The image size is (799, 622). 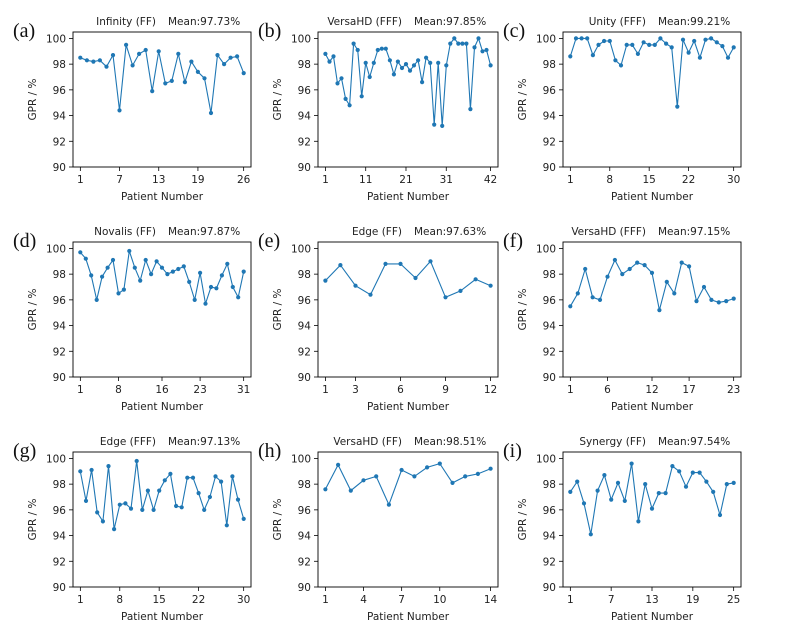 What do you see at coordinates (128, 442) in the screenshot?
I see `chart-title: Edge (FFF)` at bounding box center [128, 442].